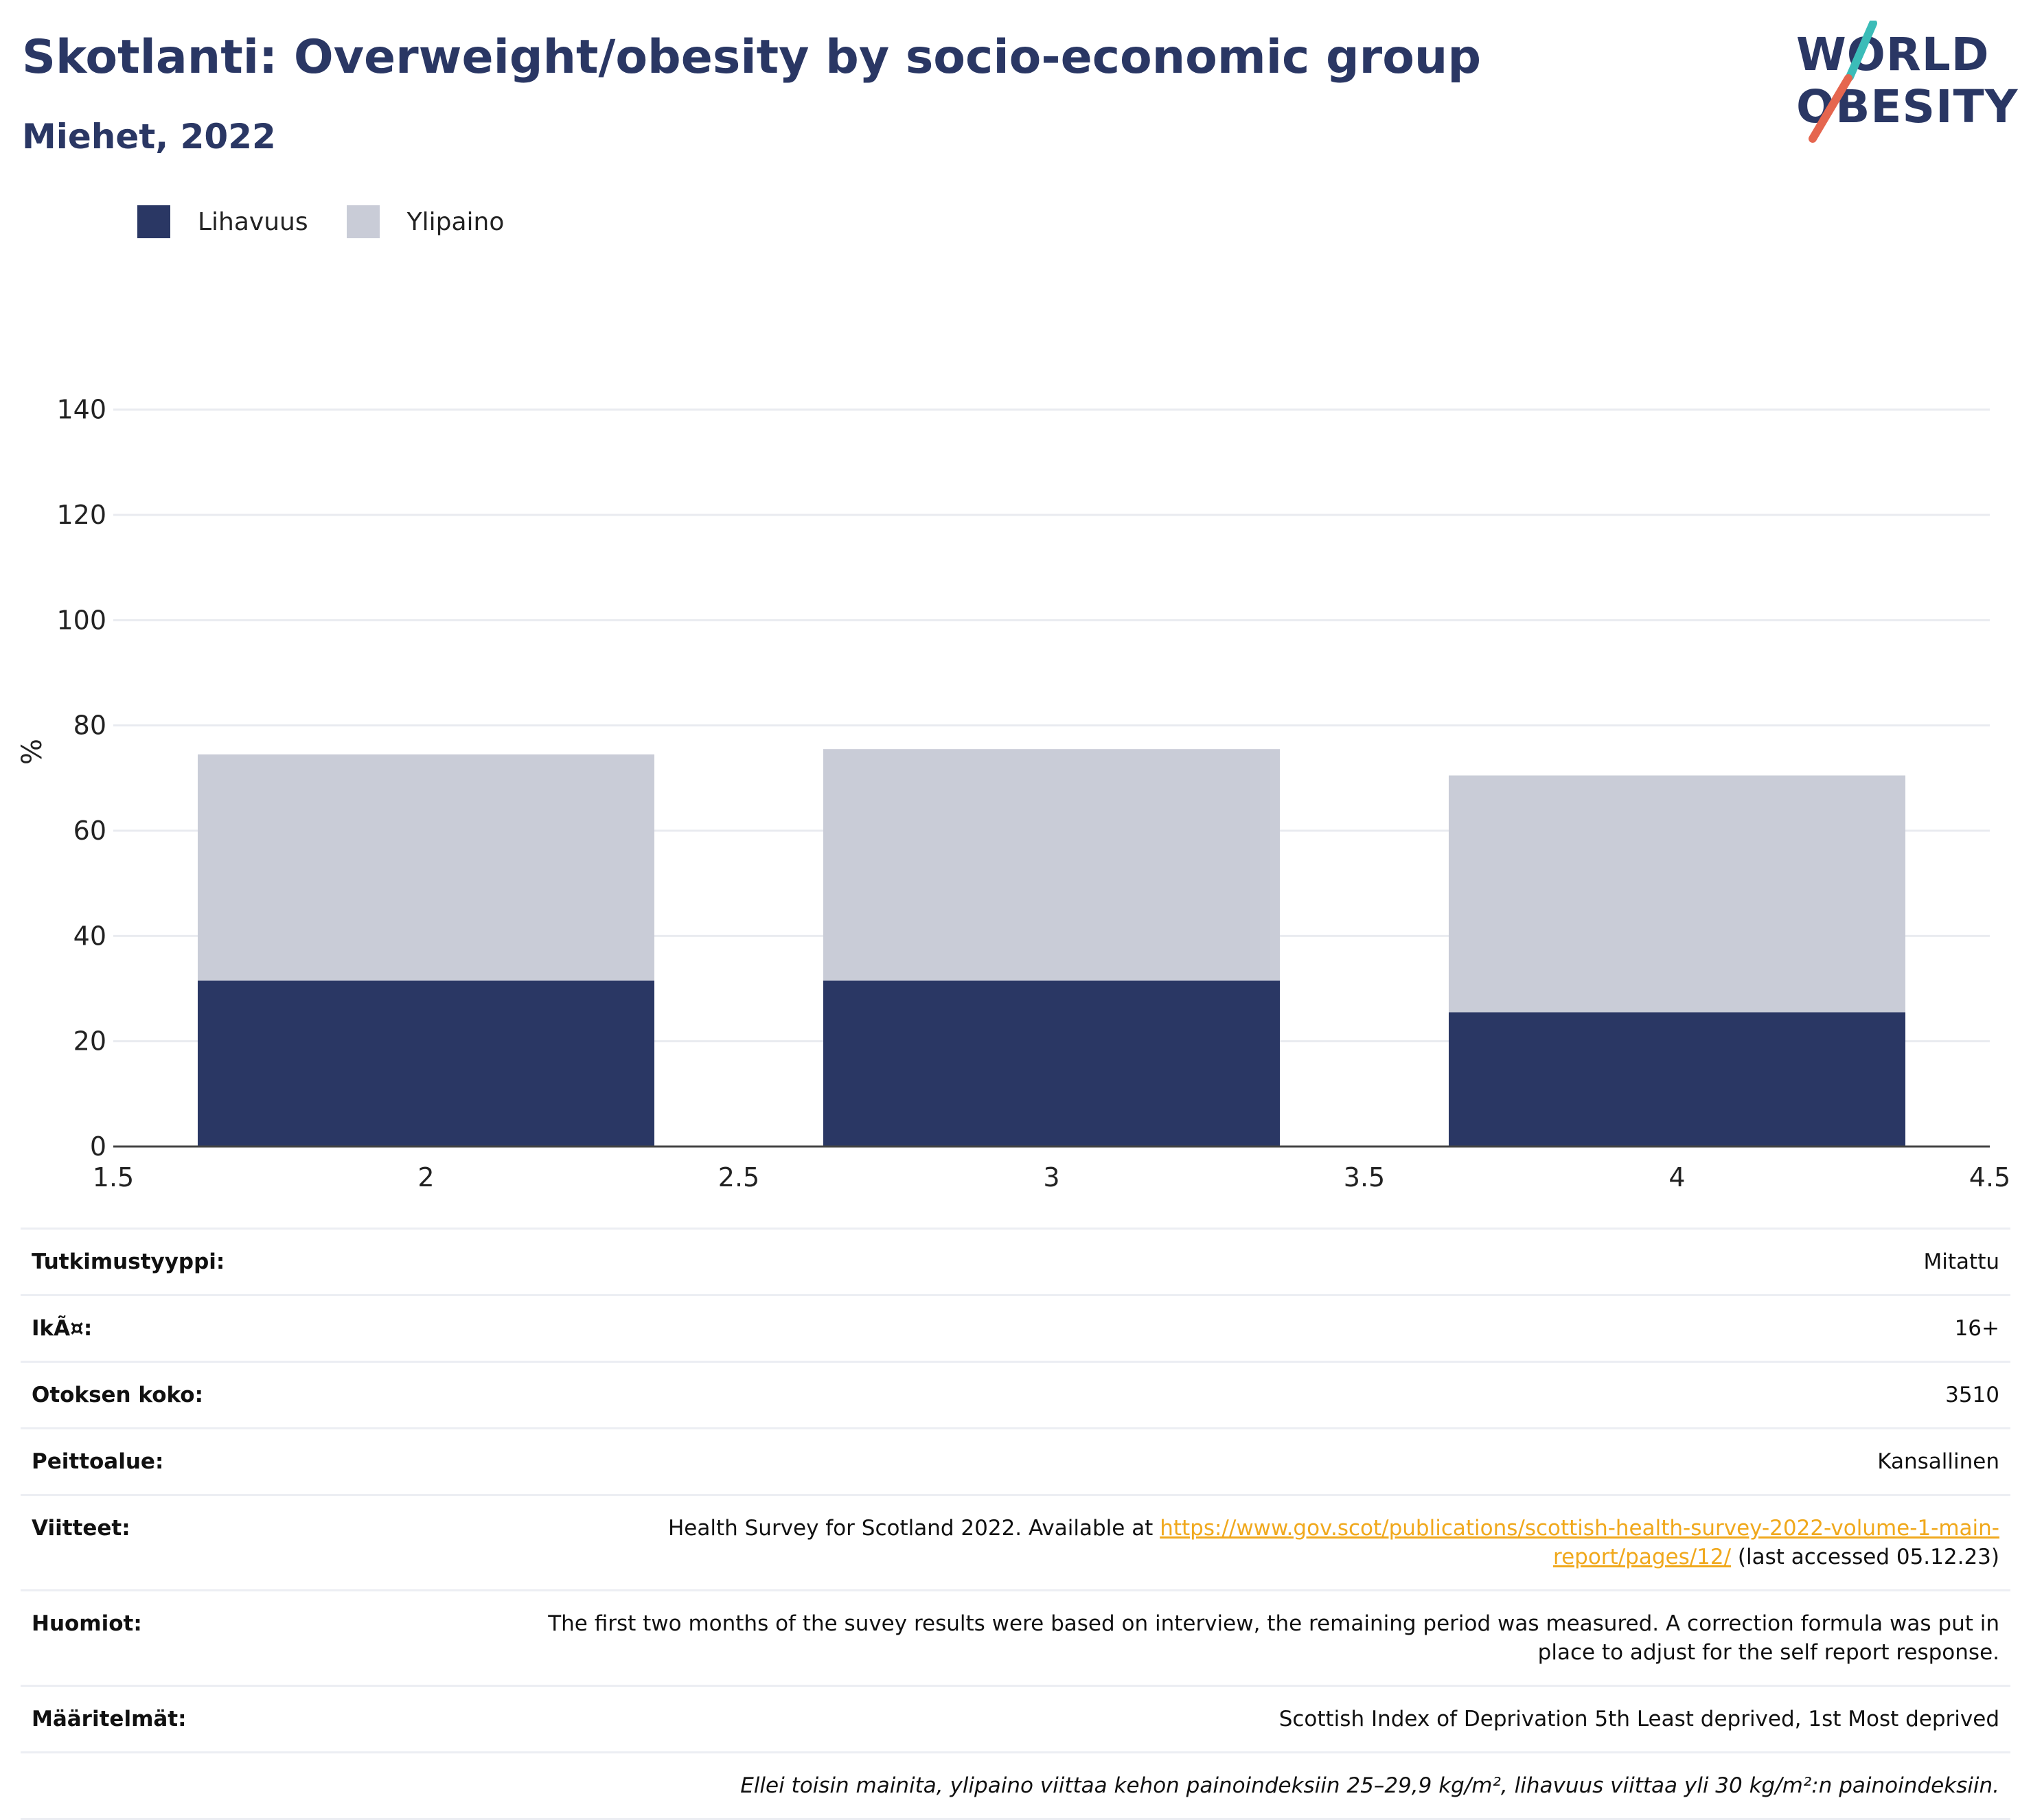 Image resolution: width=2031 pixels, height=1820 pixels. I want to click on x-tick-labels: 1.5 2 2.5 3 3.5 4 4.5, so click(1051, 1177).